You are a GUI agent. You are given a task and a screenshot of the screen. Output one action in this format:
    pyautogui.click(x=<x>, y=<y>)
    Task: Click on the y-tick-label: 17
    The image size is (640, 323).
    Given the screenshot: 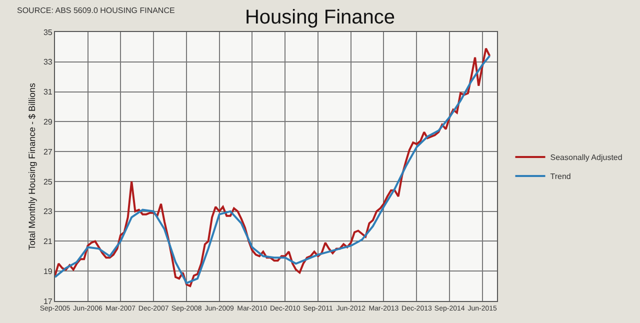 What is the action you would take?
    pyautogui.click(x=48, y=301)
    